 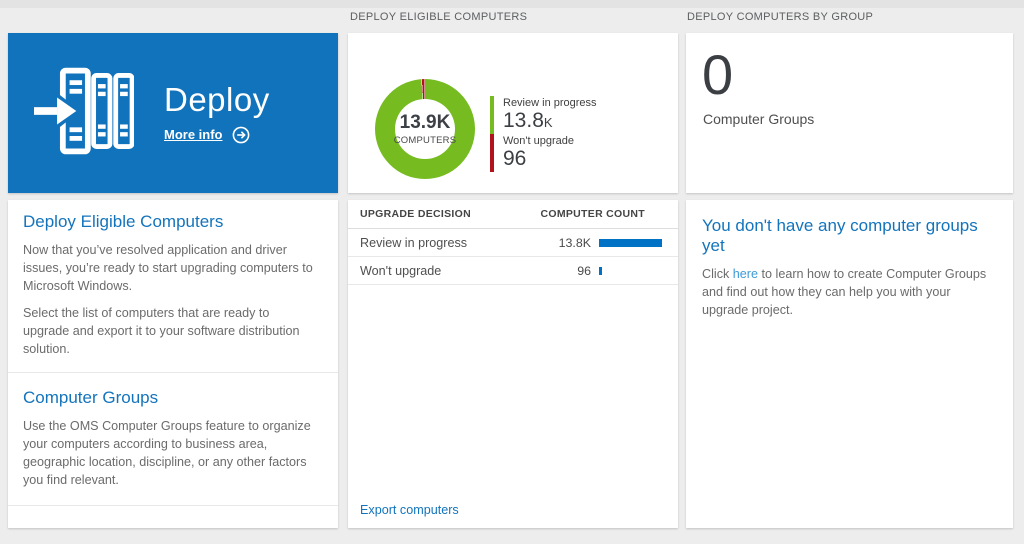 I want to click on legend-item-wont-upgrade: Won't upgrade 96, so click(x=543, y=153).